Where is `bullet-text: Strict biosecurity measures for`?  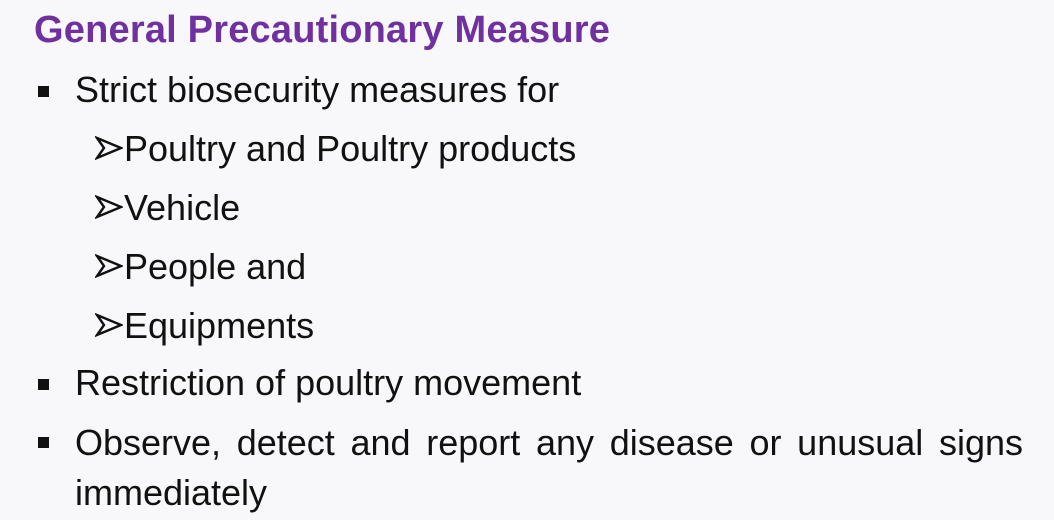 bullet-text: Strict biosecurity measures for is located at coordinates (317, 89).